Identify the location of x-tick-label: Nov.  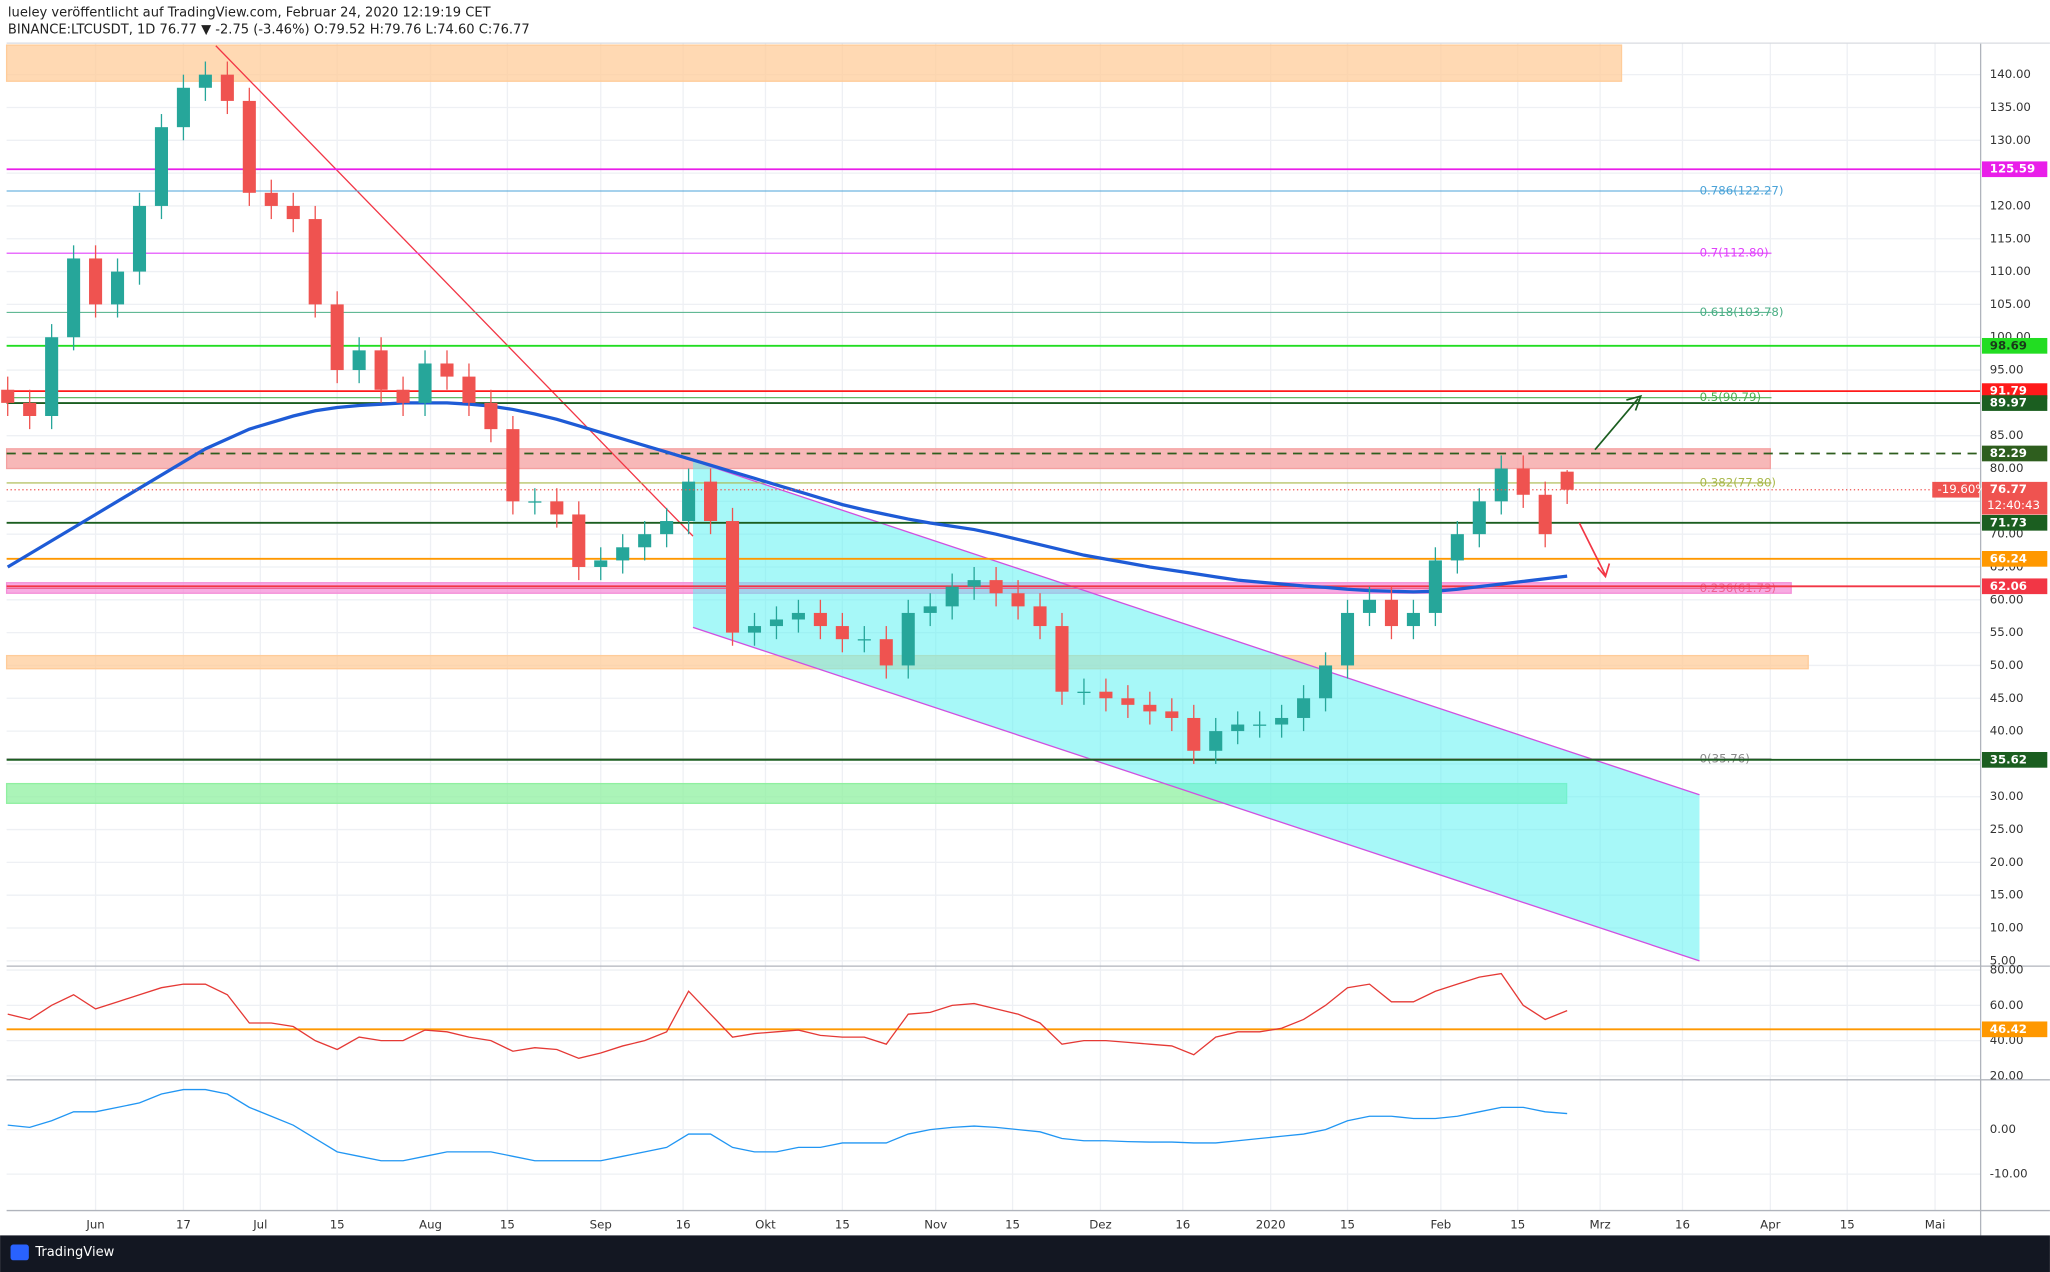
(935, 1224).